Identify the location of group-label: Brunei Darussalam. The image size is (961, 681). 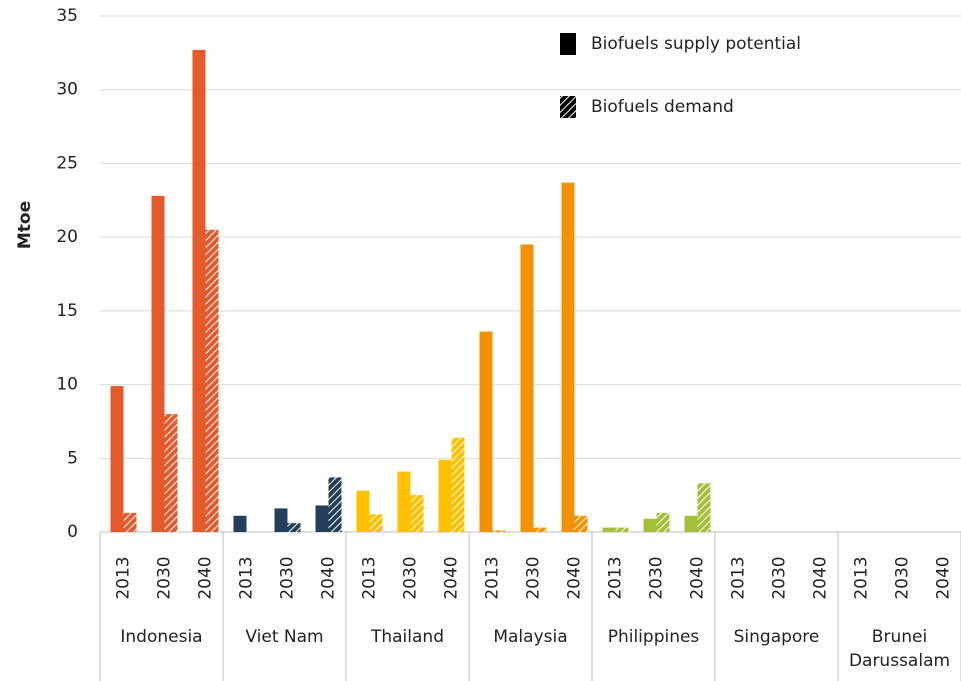
(899, 649).